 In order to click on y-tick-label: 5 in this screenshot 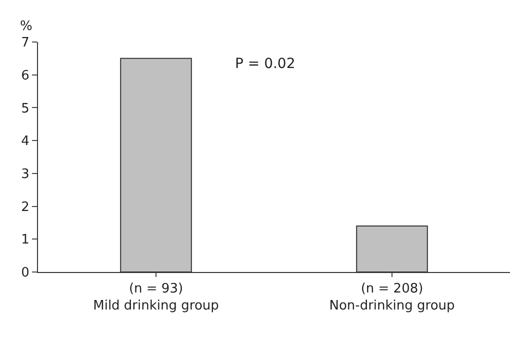, I will do `click(25, 108)`.